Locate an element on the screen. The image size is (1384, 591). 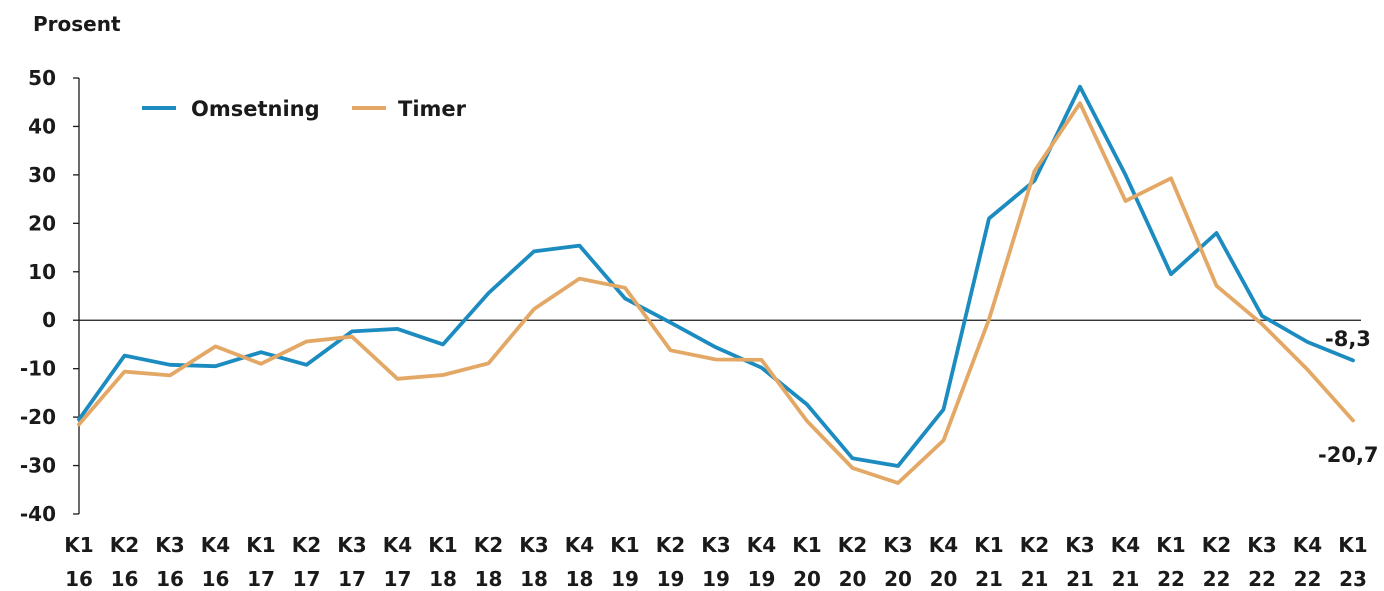
legend: Omsetning Timer is located at coordinates (304, 109).